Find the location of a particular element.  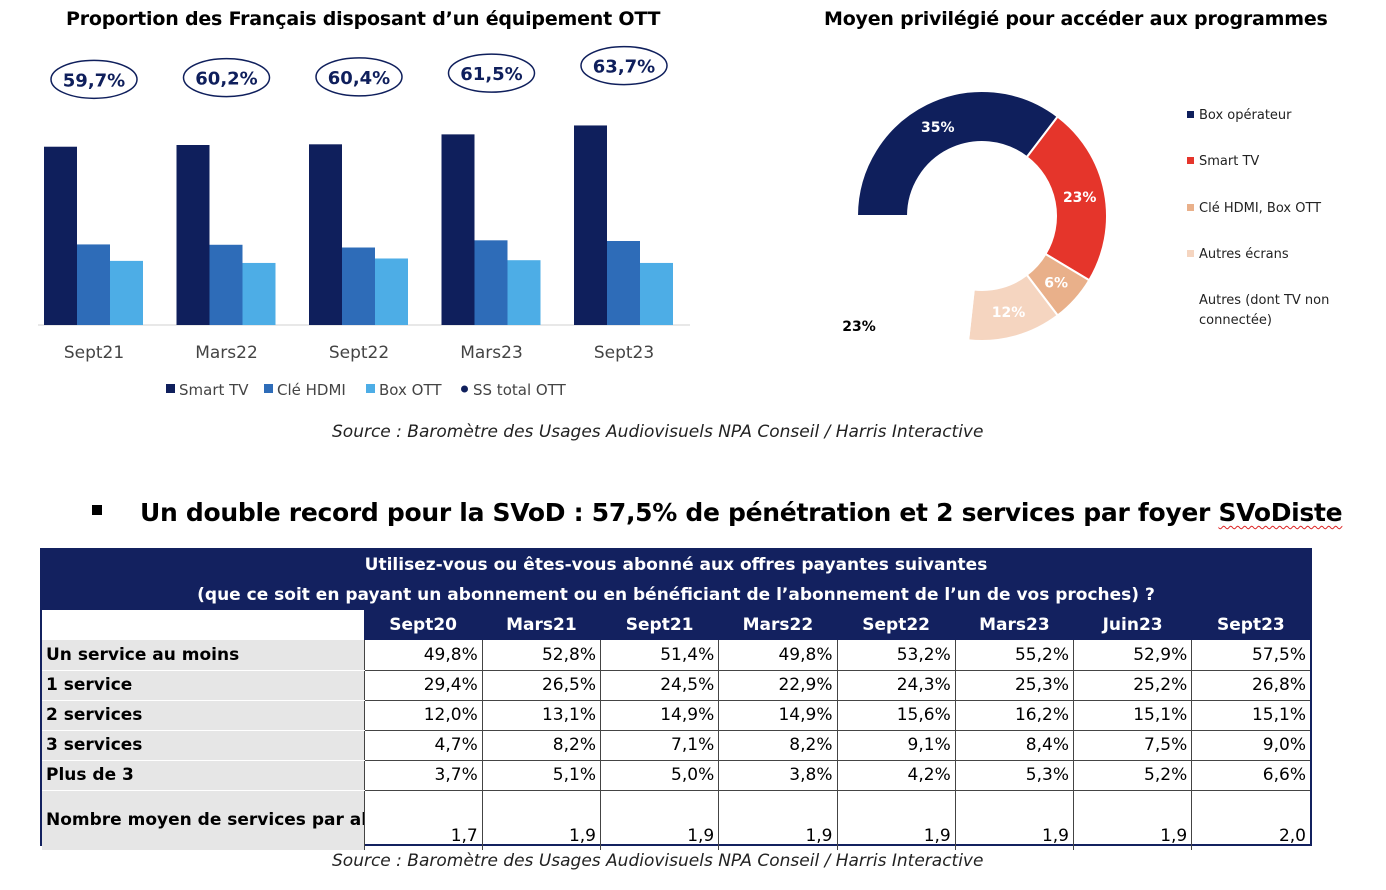

total-ott-label: 60,2% is located at coordinates (226, 79).